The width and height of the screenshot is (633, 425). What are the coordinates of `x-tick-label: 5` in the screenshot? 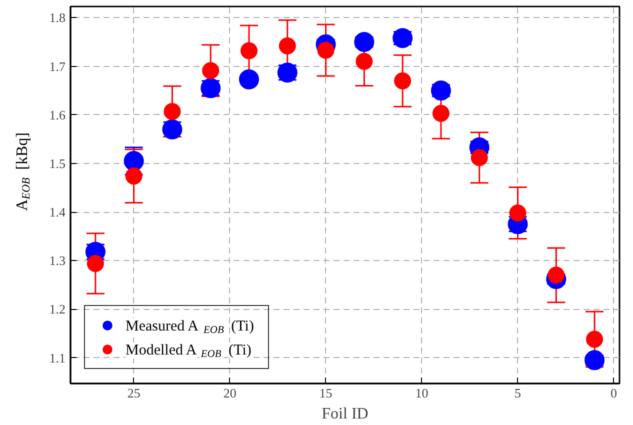 It's located at (518, 393).